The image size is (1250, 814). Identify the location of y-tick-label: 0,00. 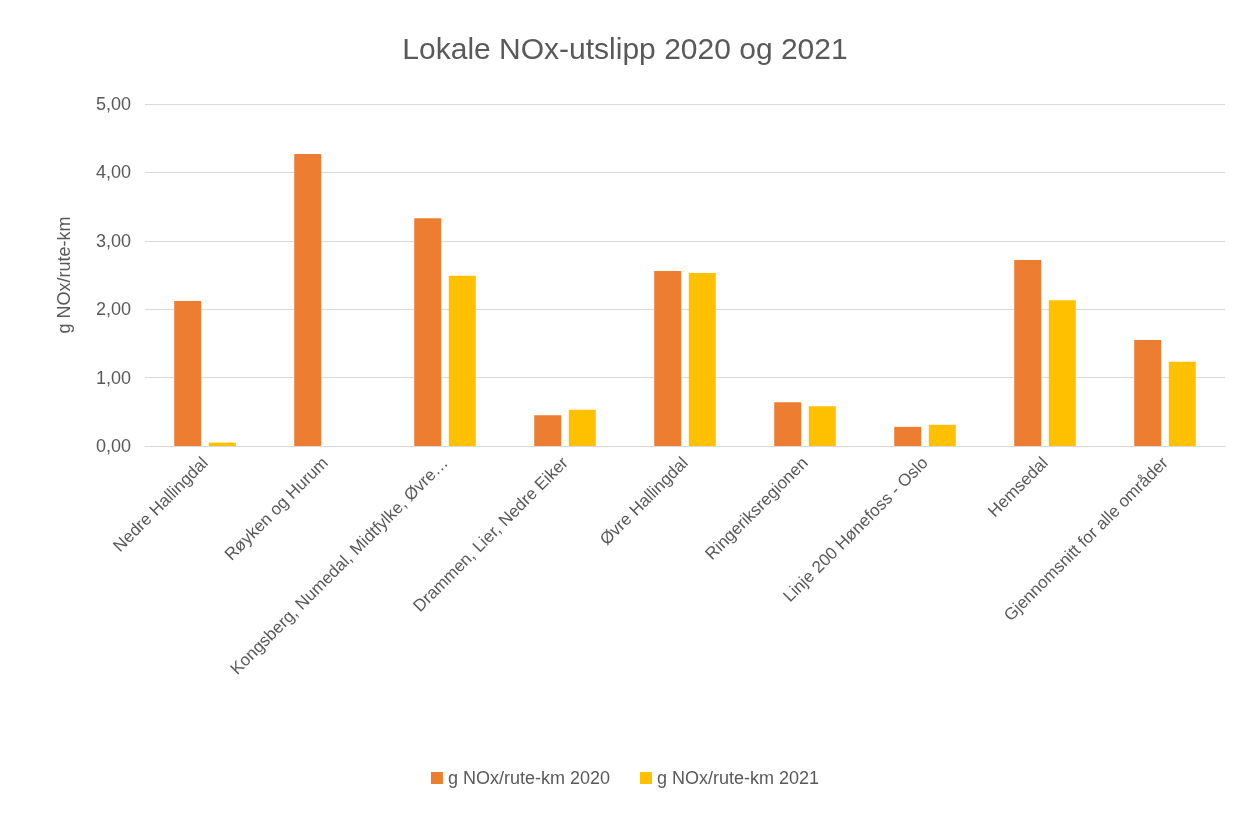
(113, 446).